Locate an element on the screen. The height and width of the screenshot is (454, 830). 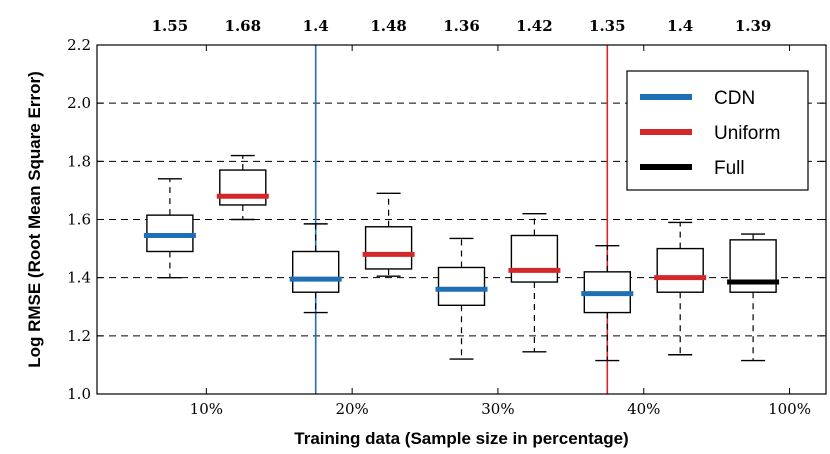
top-median-labels: 1.55 1.68 1.4 1.48 1.36 1.42 1.35 1.4 1.39 is located at coordinates (462, 26).